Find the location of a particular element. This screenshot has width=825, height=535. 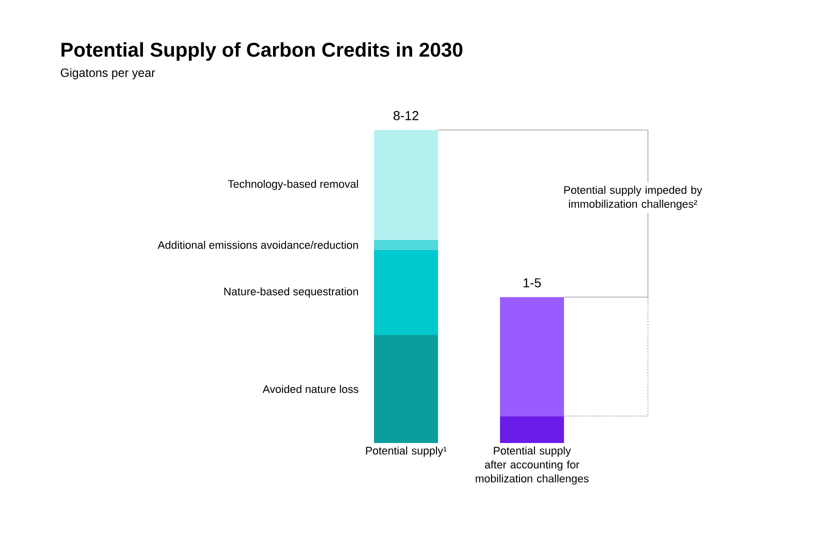

x-tick-label: Potential supply¹ is located at coordinates (406, 451).